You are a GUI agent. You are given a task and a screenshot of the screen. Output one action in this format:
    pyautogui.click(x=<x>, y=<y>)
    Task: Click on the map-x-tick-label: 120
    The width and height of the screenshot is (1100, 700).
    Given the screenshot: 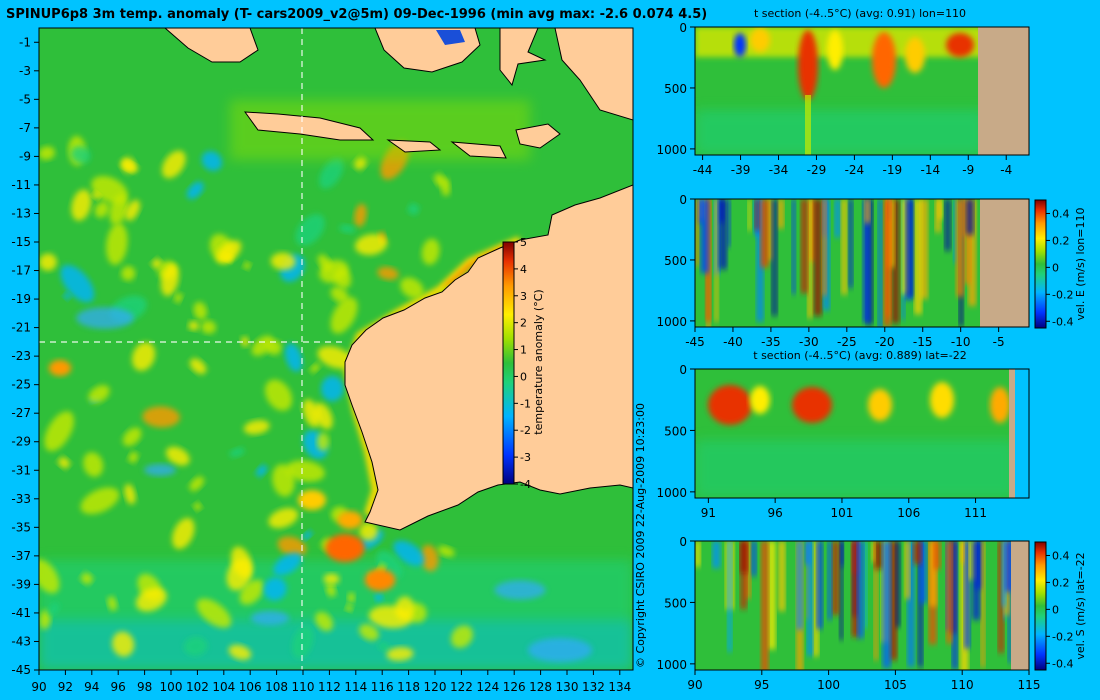 What is the action you would take?
    pyautogui.click(x=435, y=687)
    